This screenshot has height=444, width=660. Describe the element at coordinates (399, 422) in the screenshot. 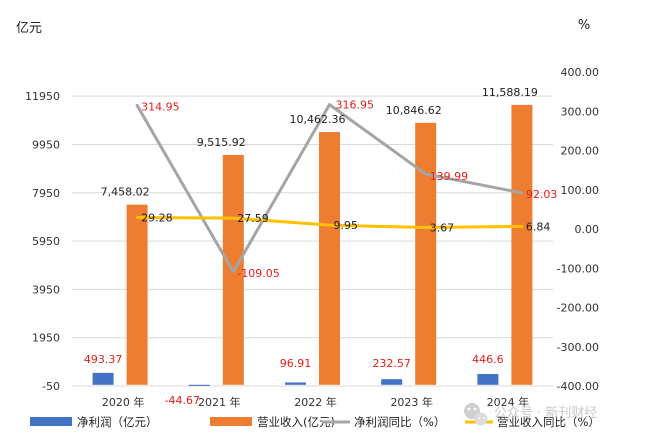

I see `legend-label: 净利润同比（%）` at that location.